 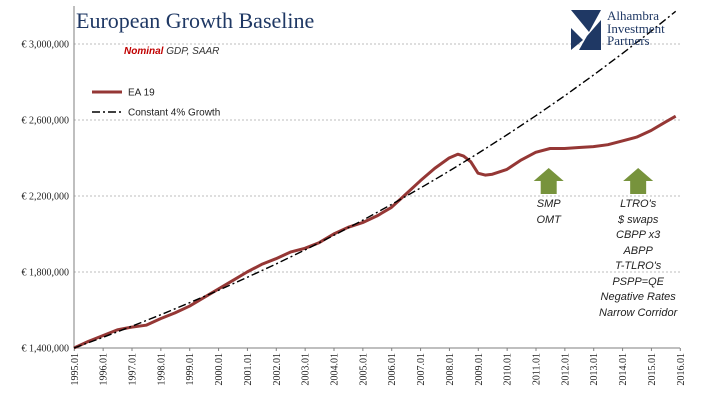 What do you see at coordinates (681, 369) in the screenshot?
I see `x-tick-label: 2016.01` at bounding box center [681, 369].